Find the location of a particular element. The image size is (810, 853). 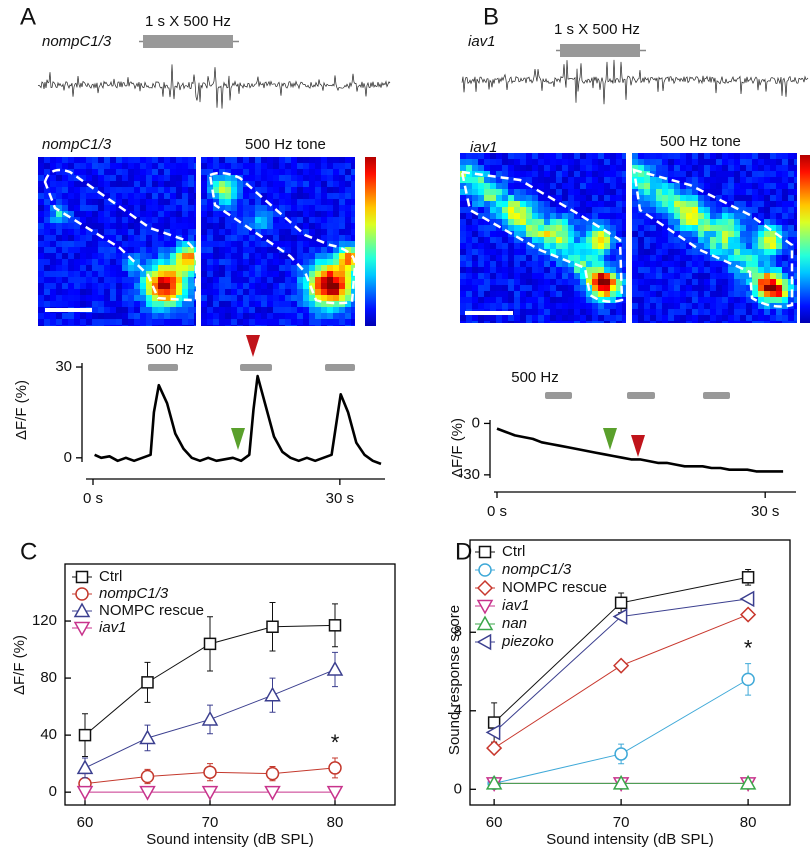

stimulus-label: 1 s X 500 Hz is located at coordinates (188, 21).